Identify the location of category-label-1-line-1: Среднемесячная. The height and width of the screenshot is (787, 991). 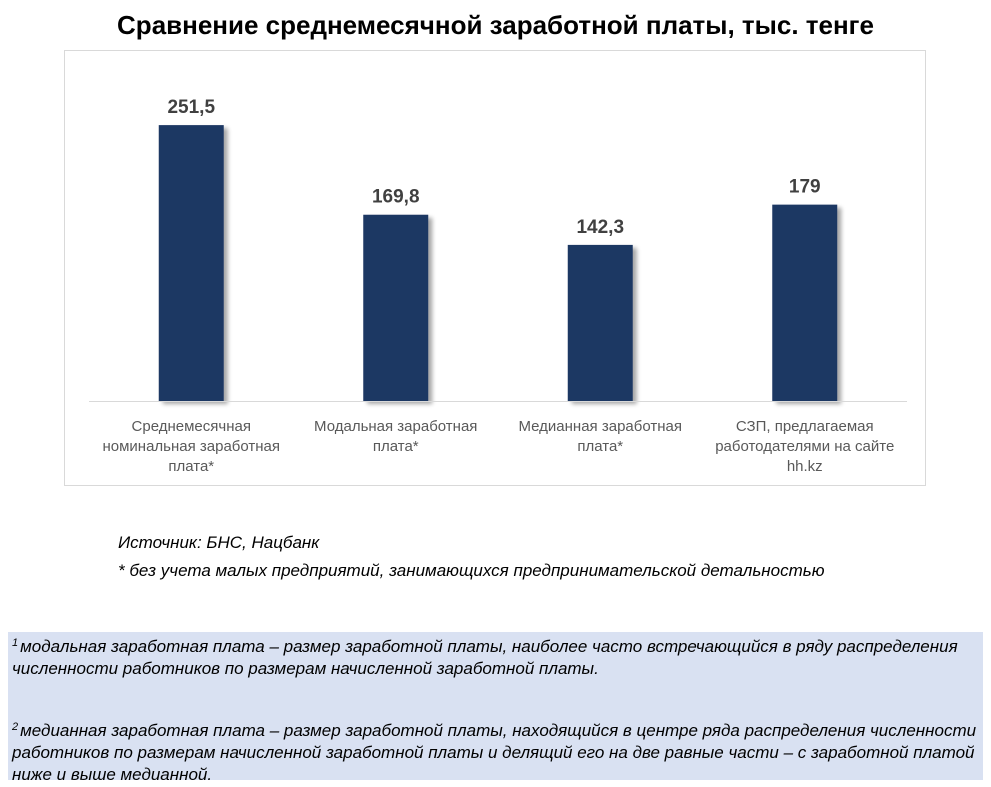
(191, 426).